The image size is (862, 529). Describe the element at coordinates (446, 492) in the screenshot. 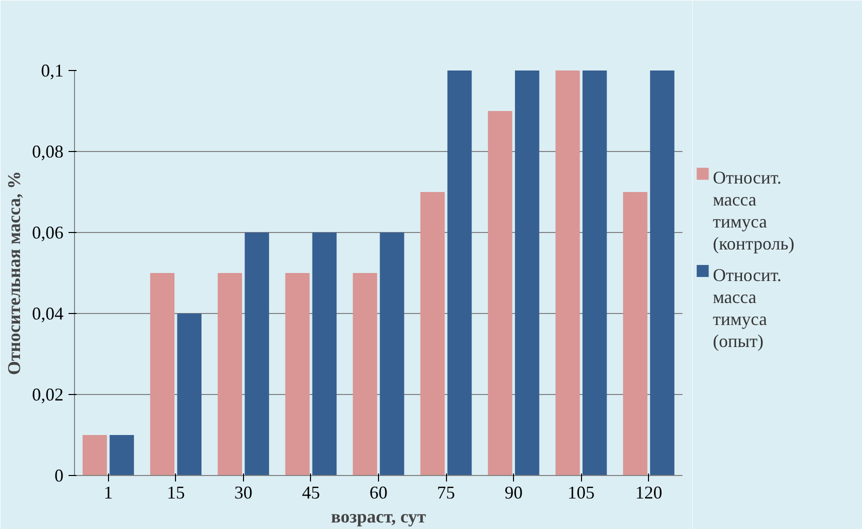

I see `x-tick-label: 75` at that location.